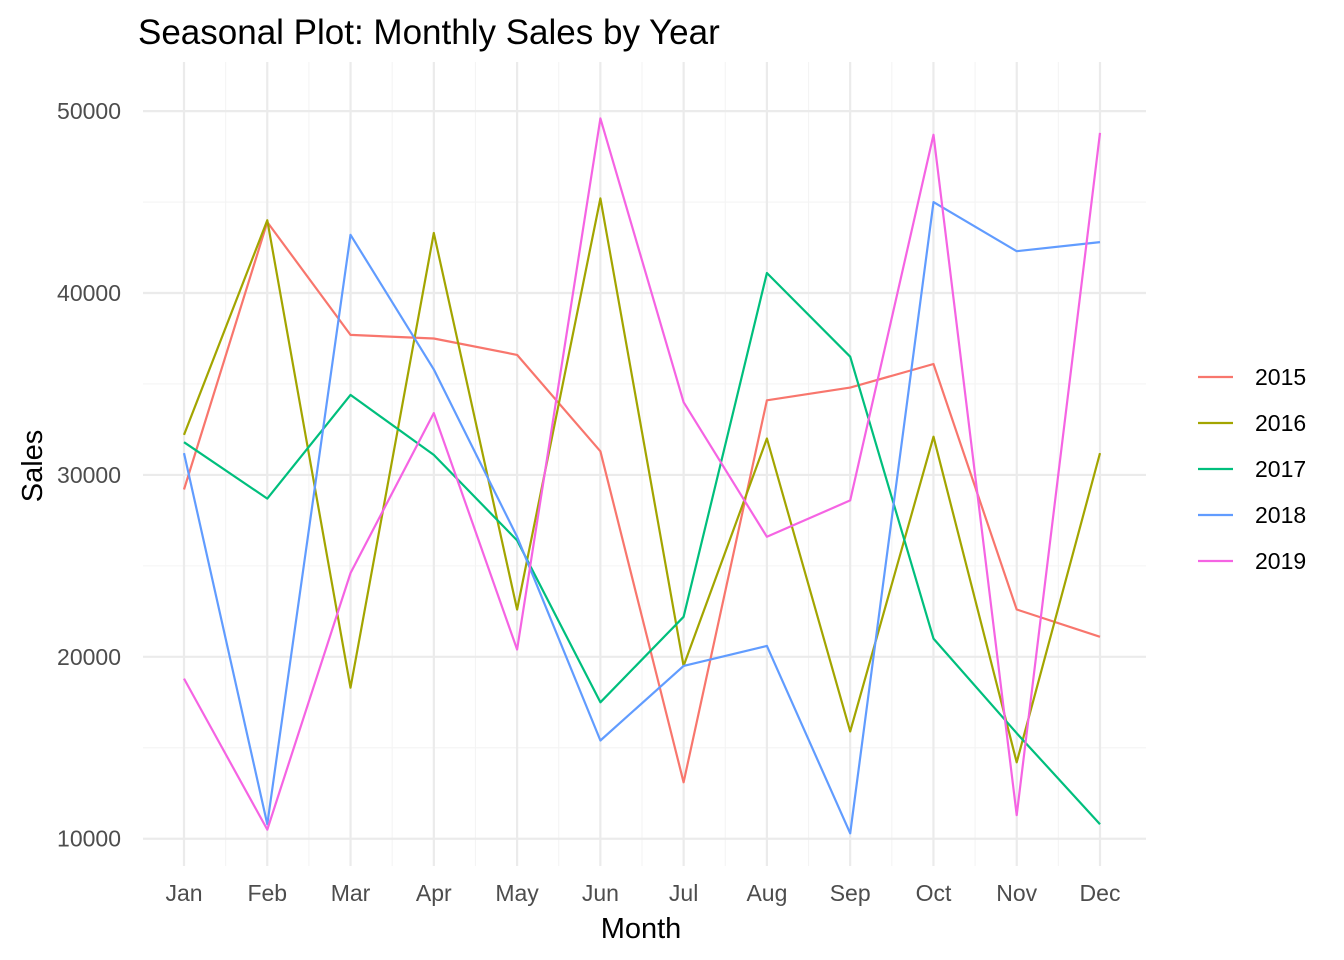  Describe the element at coordinates (434, 893) in the screenshot. I see `x-tick-label: Apr` at that location.